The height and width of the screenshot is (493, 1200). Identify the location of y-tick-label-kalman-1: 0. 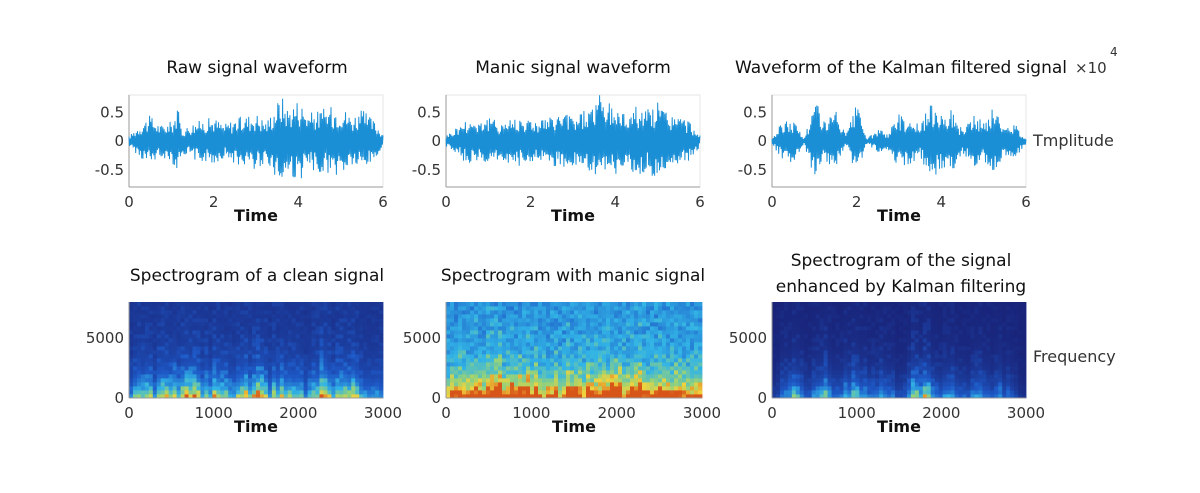
(762, 141).